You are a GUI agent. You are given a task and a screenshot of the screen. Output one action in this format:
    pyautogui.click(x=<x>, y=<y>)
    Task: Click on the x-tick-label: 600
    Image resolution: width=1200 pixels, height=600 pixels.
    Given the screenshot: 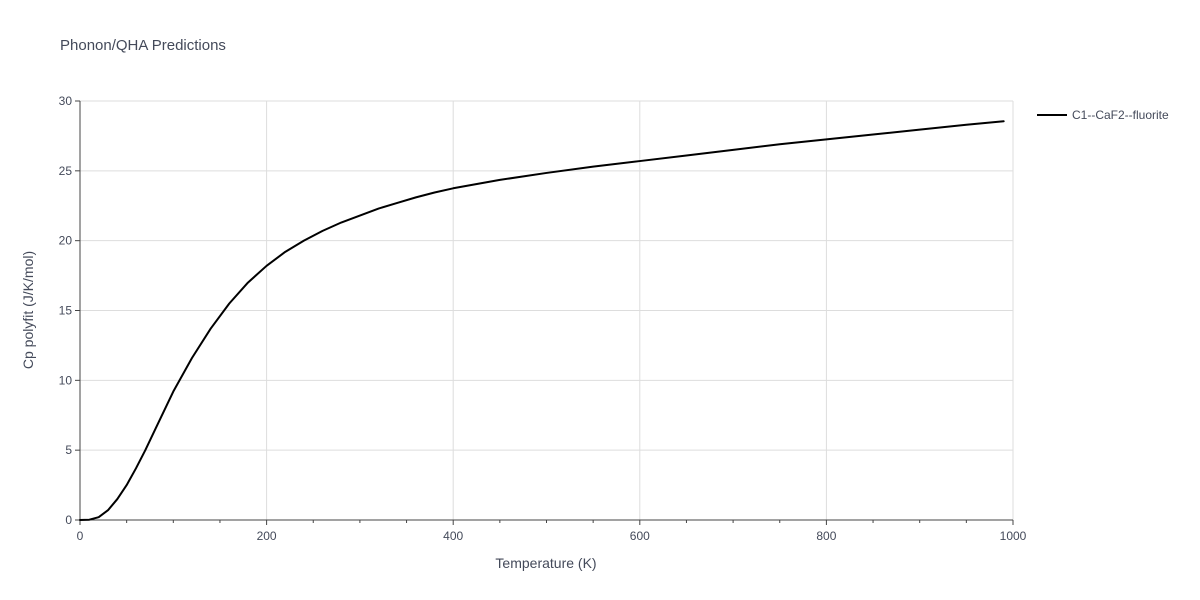 What is the action you would take?
    pyautogui.click(x=640, y=536)
    